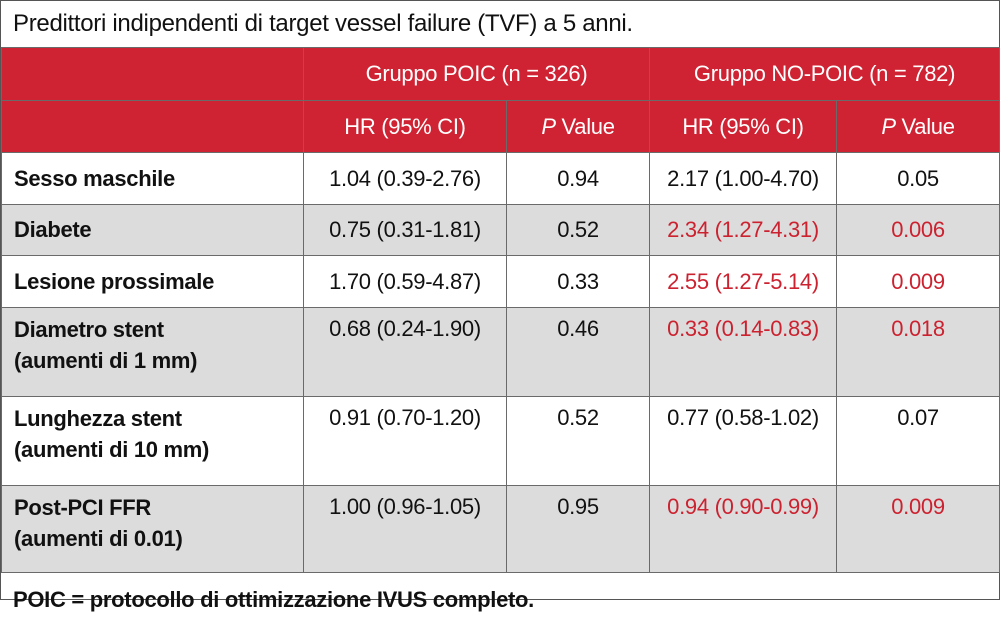 The width and height of the screenshot is (1000, 629). I want to click on row-label-sub: (aumenti di 0.01), so click(98, 538).